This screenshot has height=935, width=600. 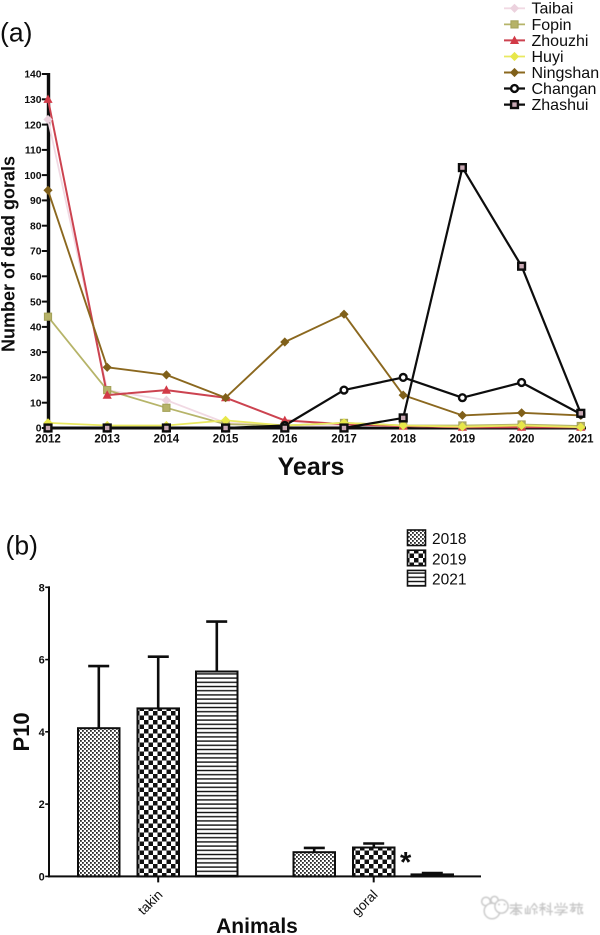 I want to click on svg-text: Changan, so click(x=564, y=89).